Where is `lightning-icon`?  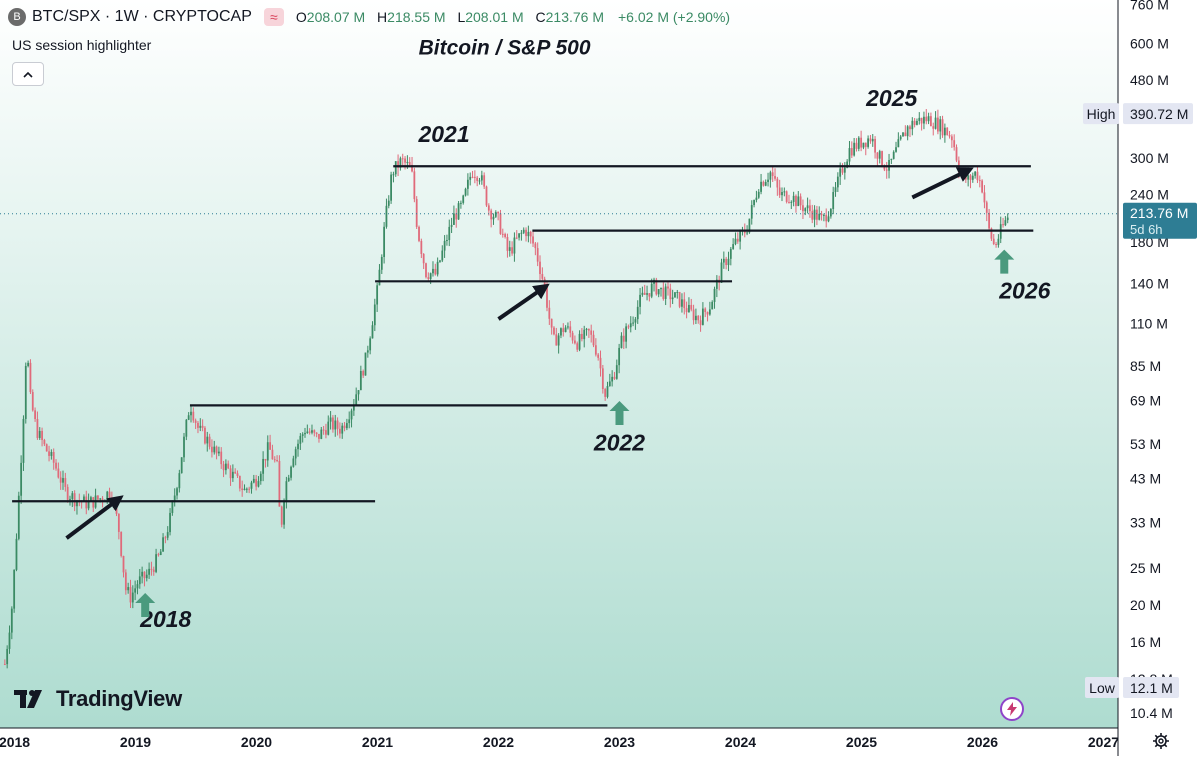
lightning-icon is located at coordinates (1012, 709).